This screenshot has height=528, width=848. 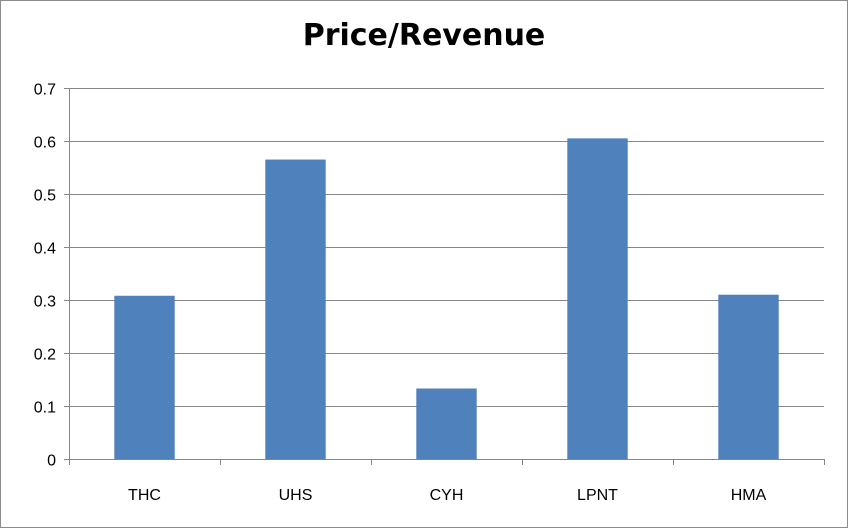 I want to click on x-tick-label: CYH, so click(x=447, y=495).